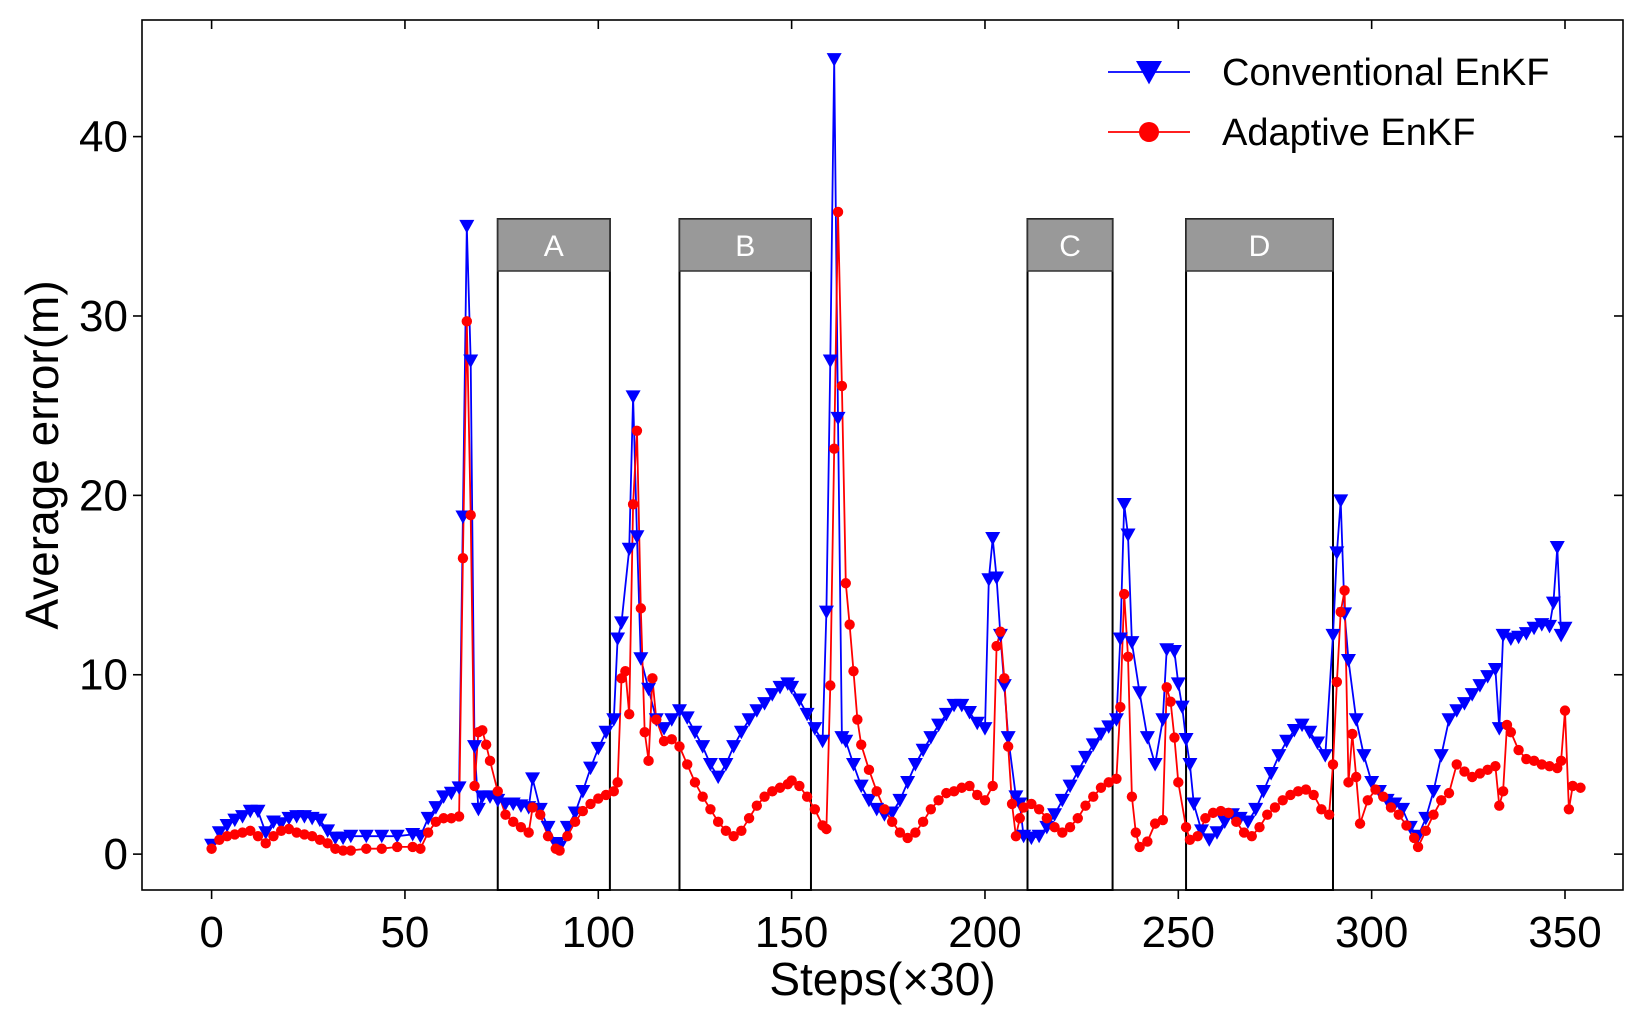 This screenshot has width=1633, height=1028. I want to click on legend-label-conventional-enkf: Conventional EnKF, so click(1385, 73).